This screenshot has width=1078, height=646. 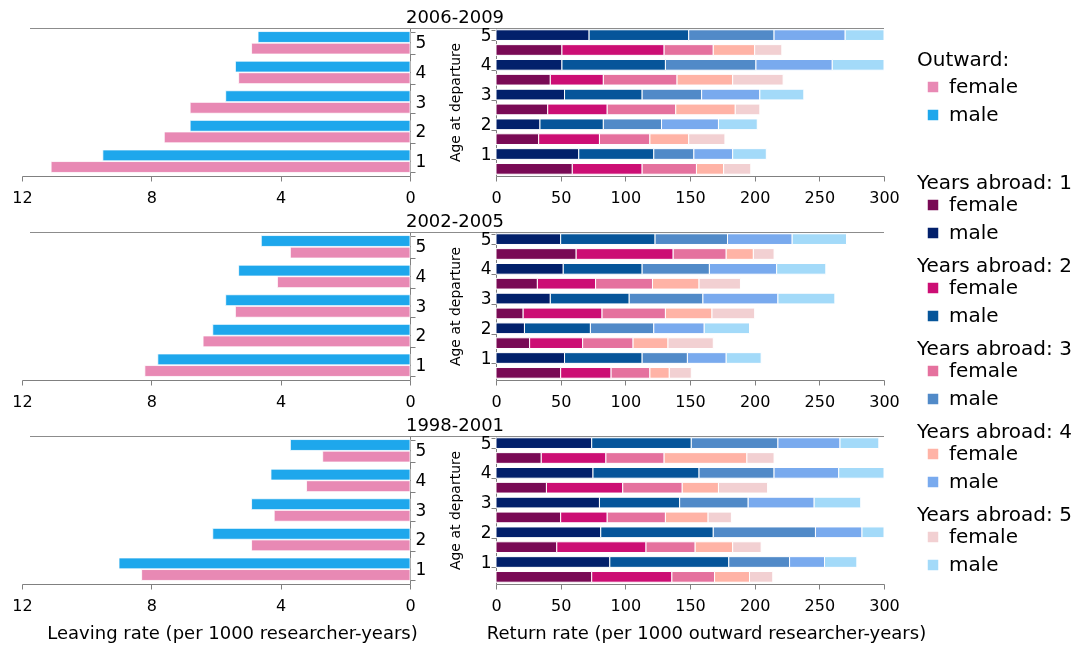 I want to click on text: Years abroad: 4, so click(x=994, y=431).